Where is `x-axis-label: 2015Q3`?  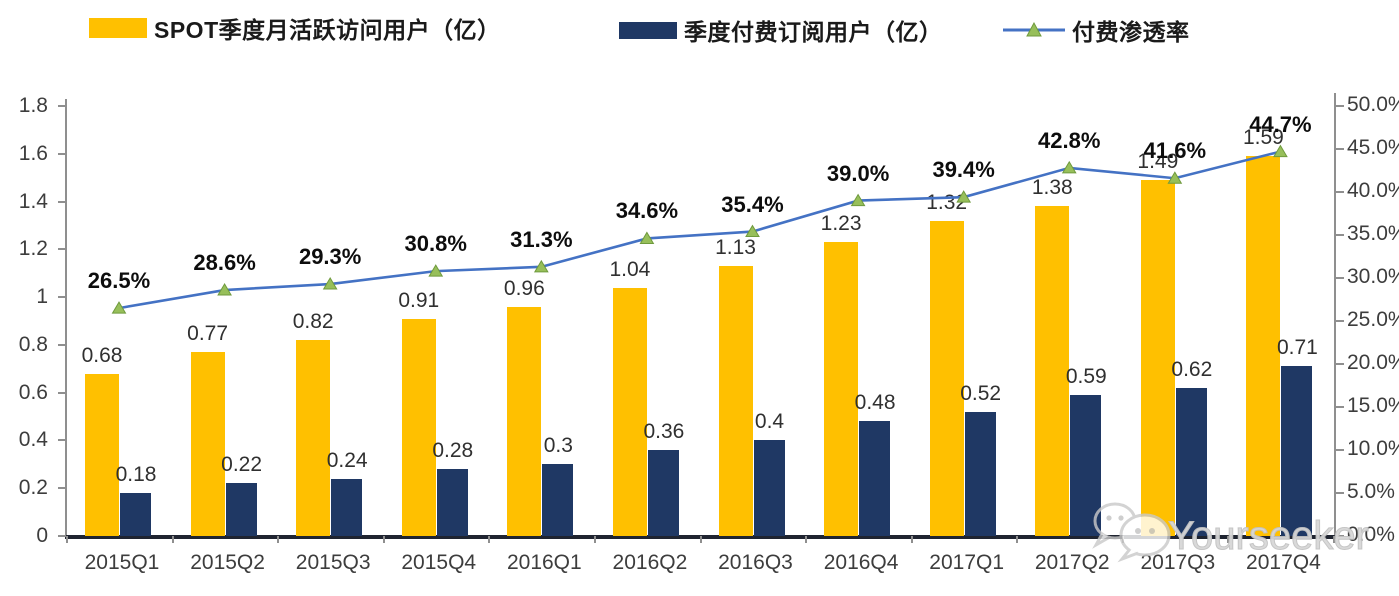
x-axis-label: 2015Q3 is located at coordinates (333, 562).